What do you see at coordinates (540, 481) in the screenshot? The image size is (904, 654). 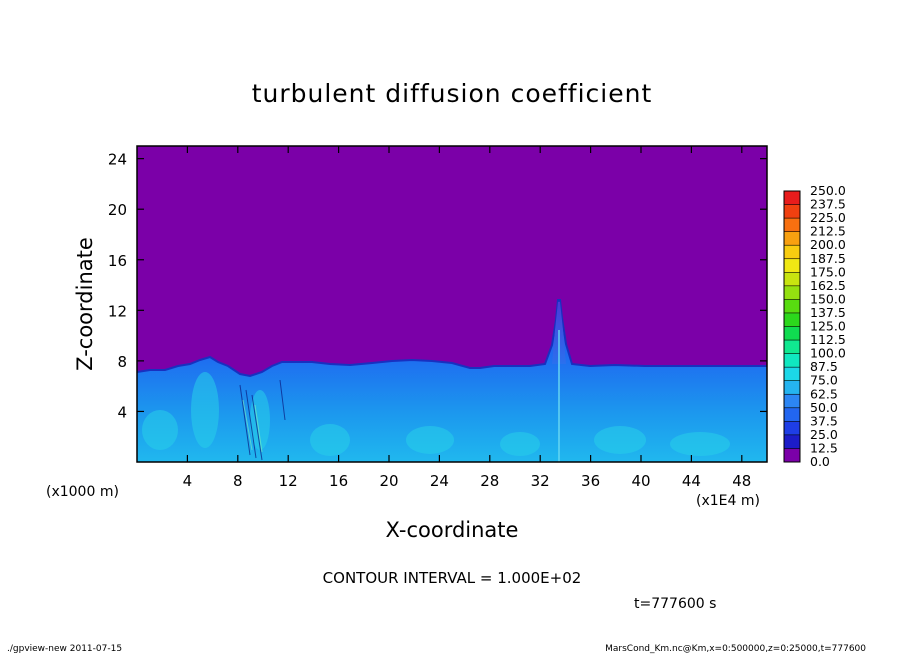 I see `x-tick-label: 32` at bounding box center [540, 481].